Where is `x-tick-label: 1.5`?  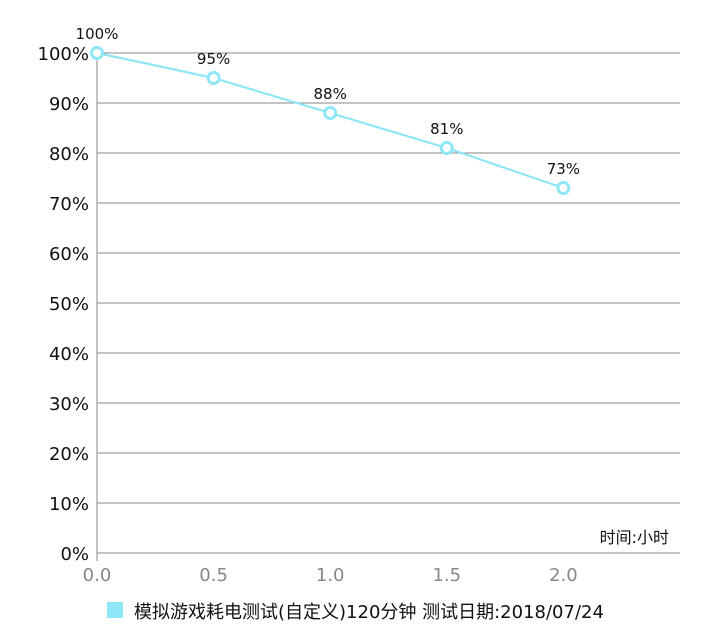
x-tick-label: 1.5 is located at coordinates (446, 575).